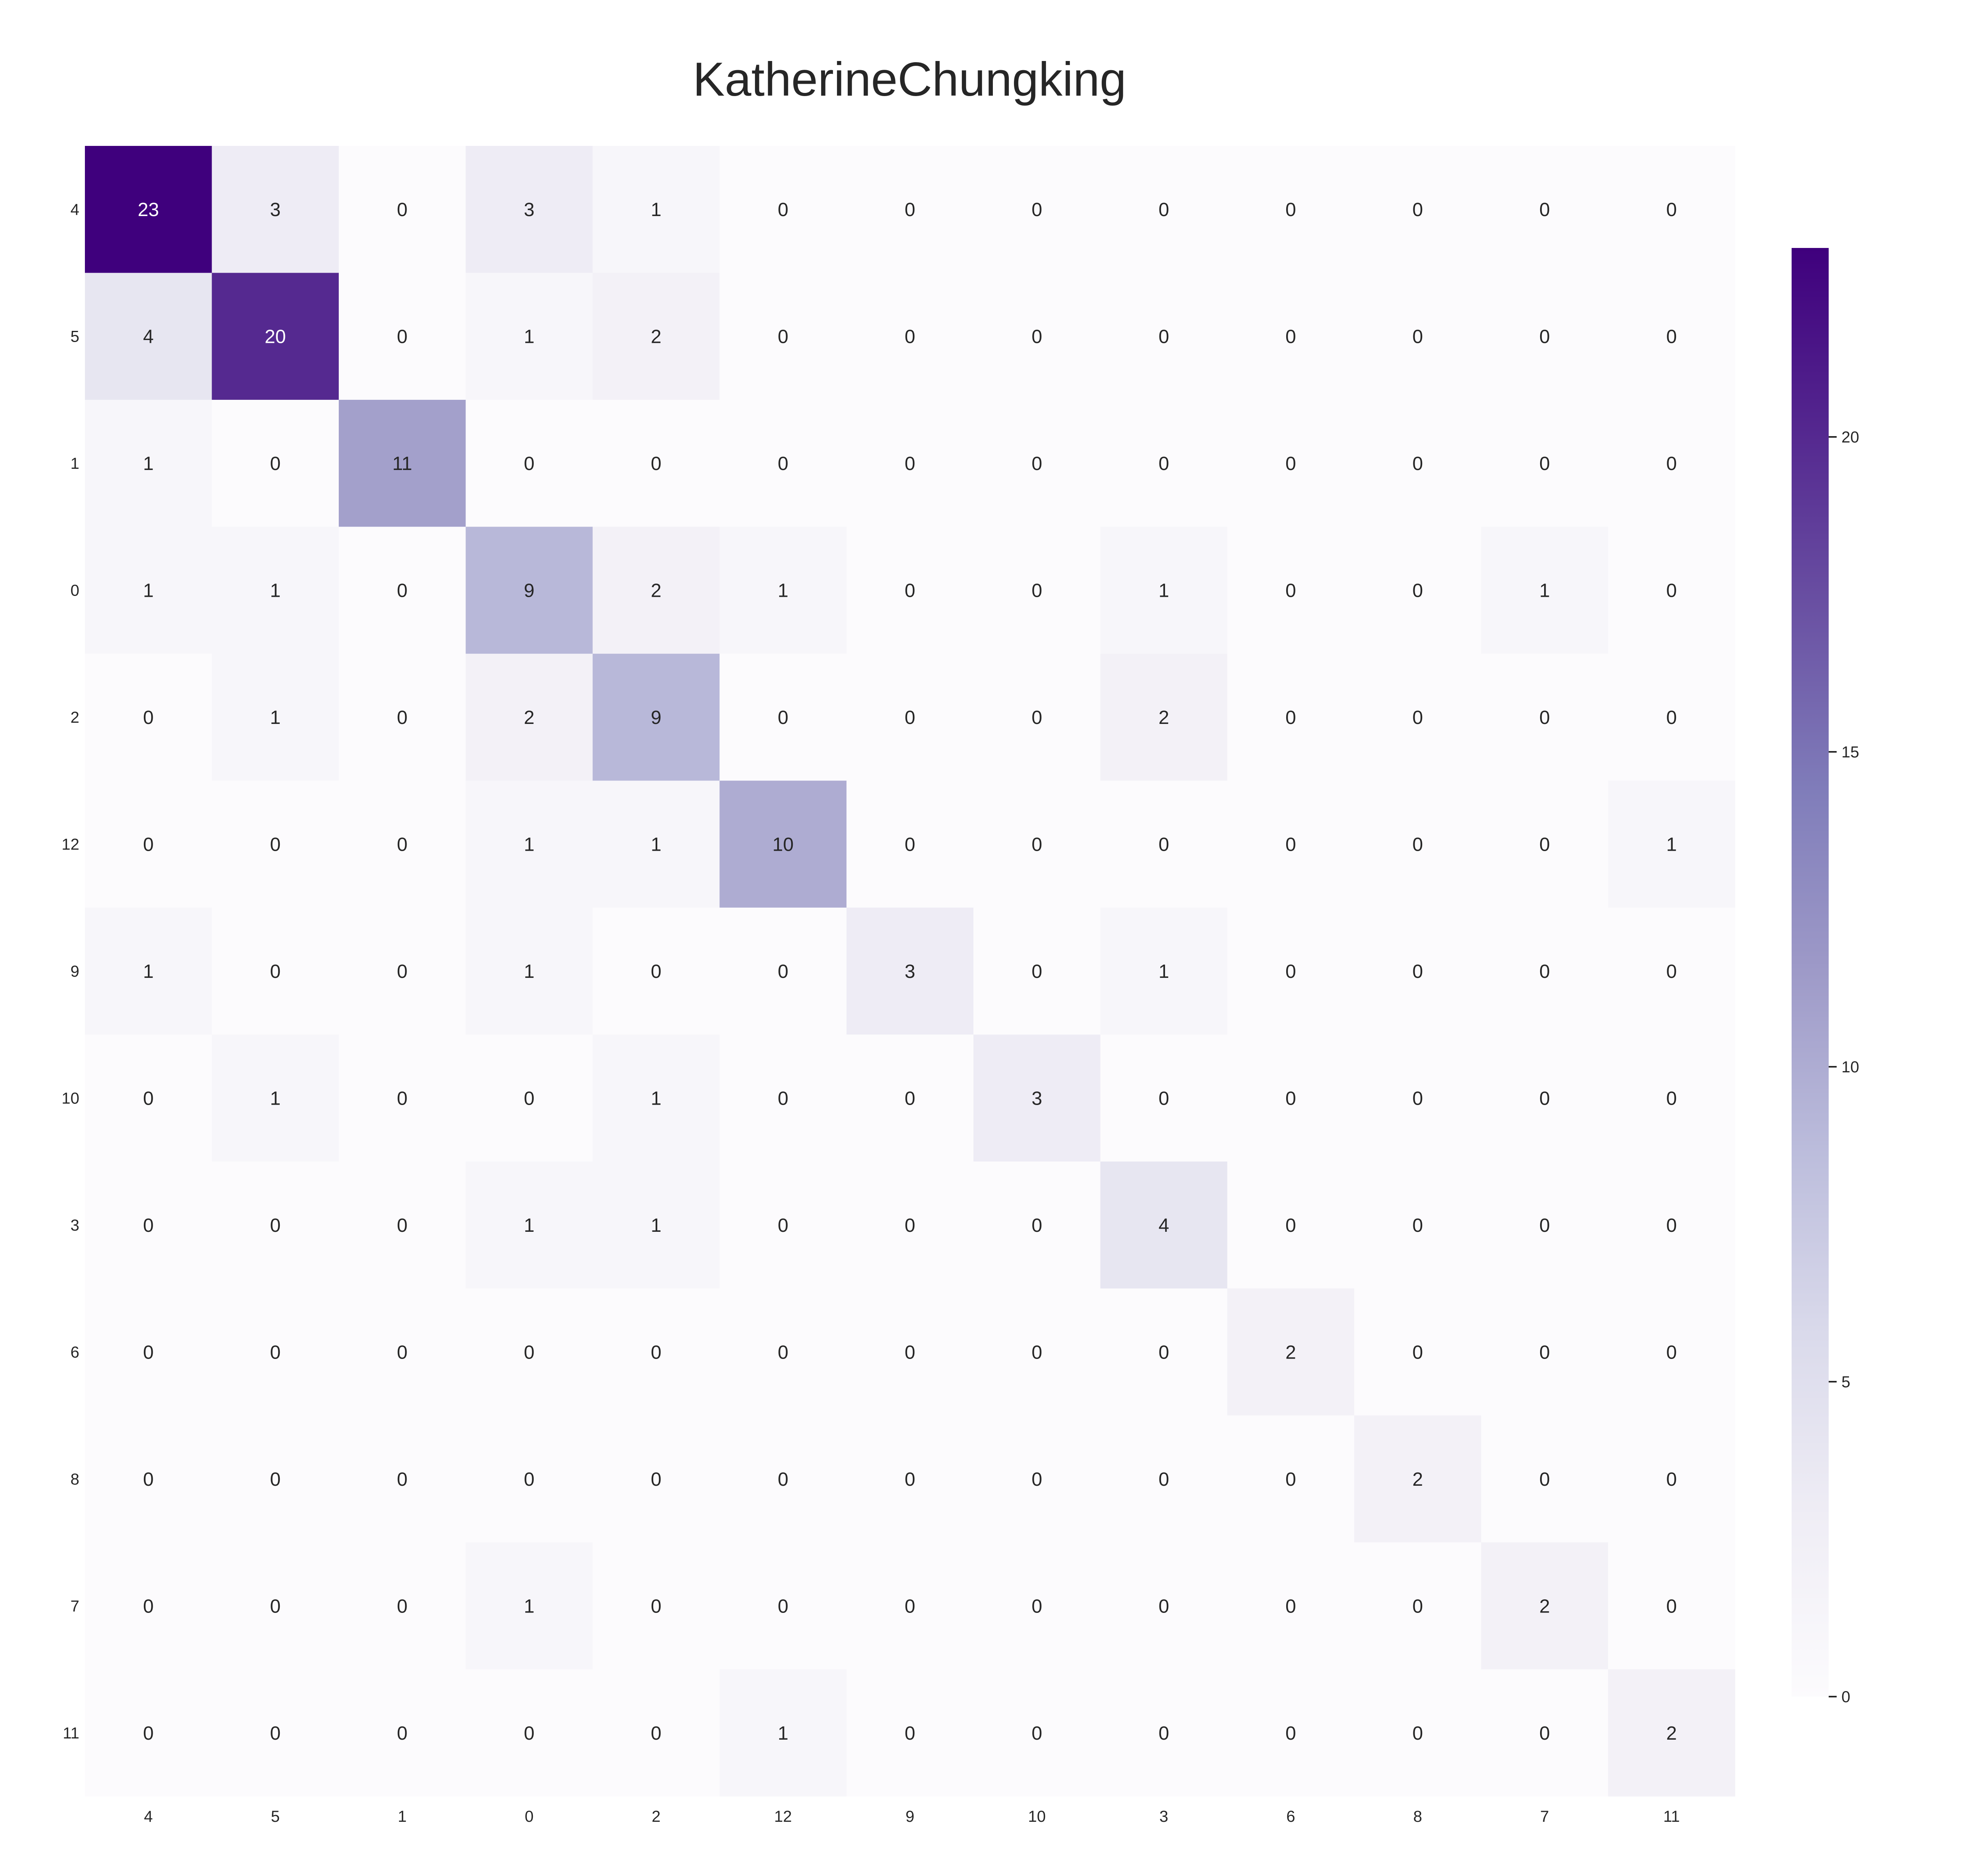 This screenshot has width=1963, height=1876. I want to click on cell-value-label: 20, so click(275, 337).